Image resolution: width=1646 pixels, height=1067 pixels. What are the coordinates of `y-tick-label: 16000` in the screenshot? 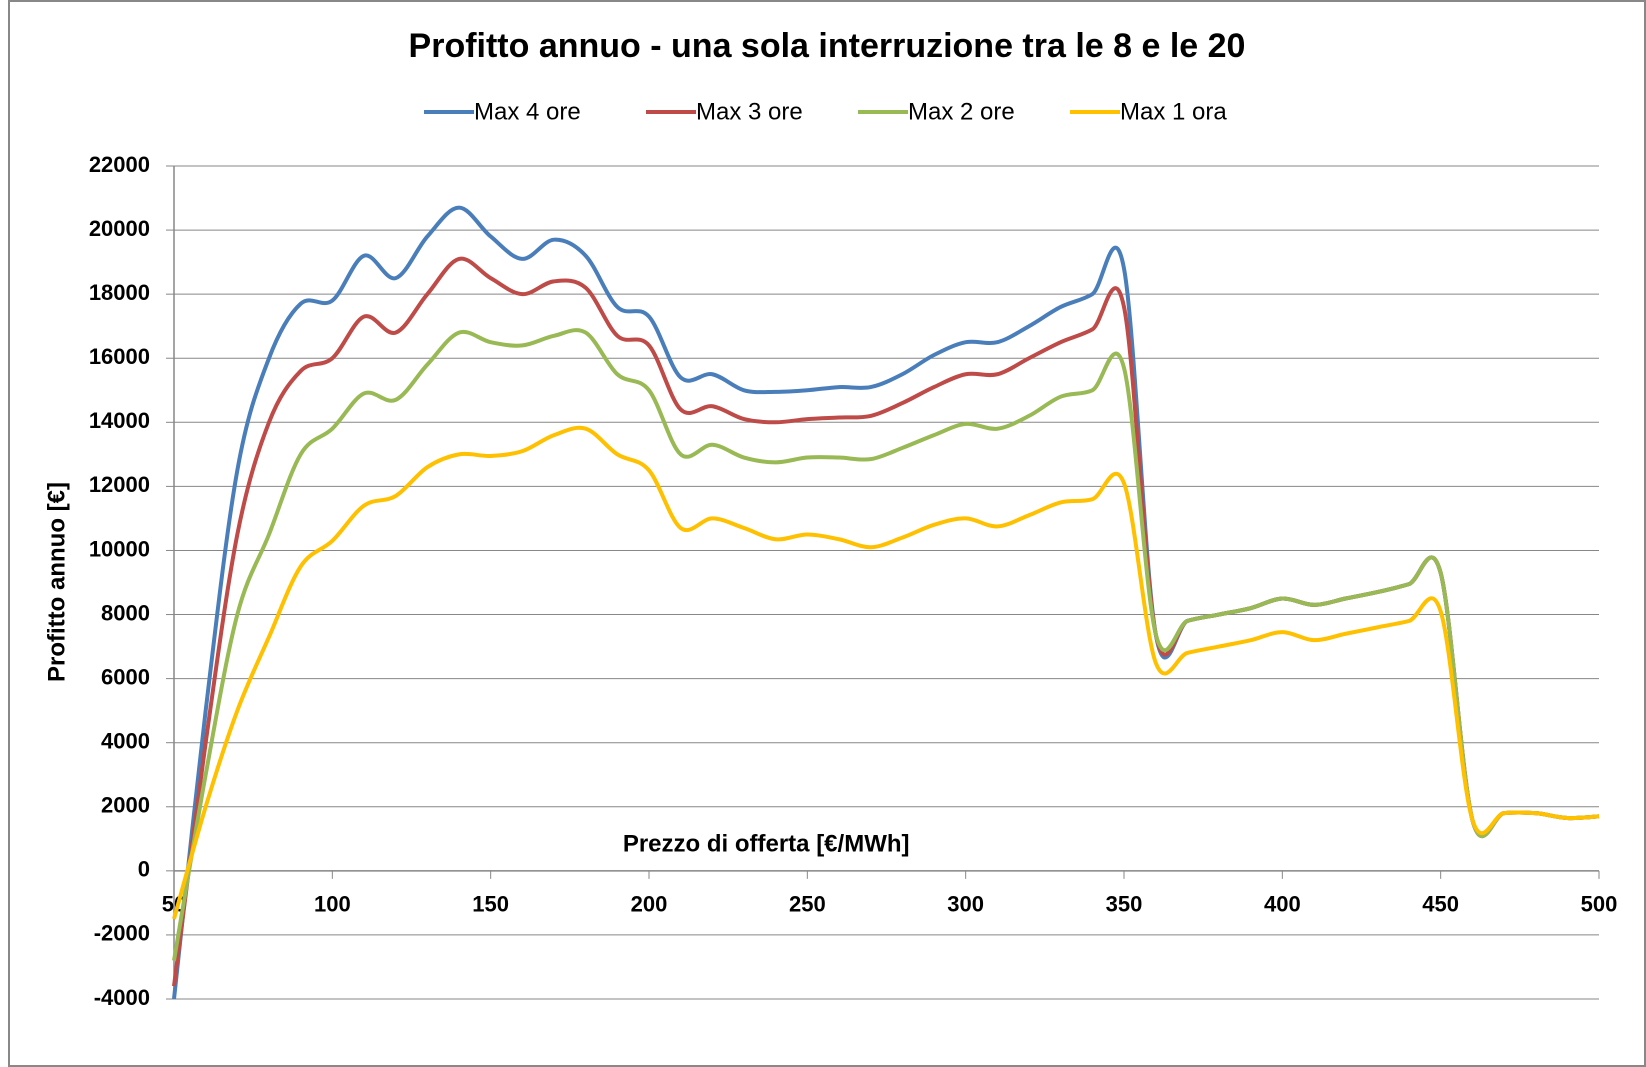 It's located at (119, 356).